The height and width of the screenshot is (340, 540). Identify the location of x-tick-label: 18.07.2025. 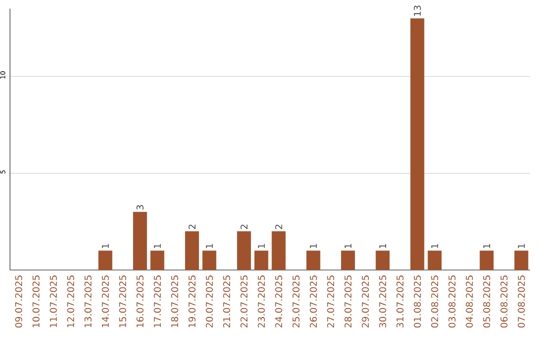
(174, 302).